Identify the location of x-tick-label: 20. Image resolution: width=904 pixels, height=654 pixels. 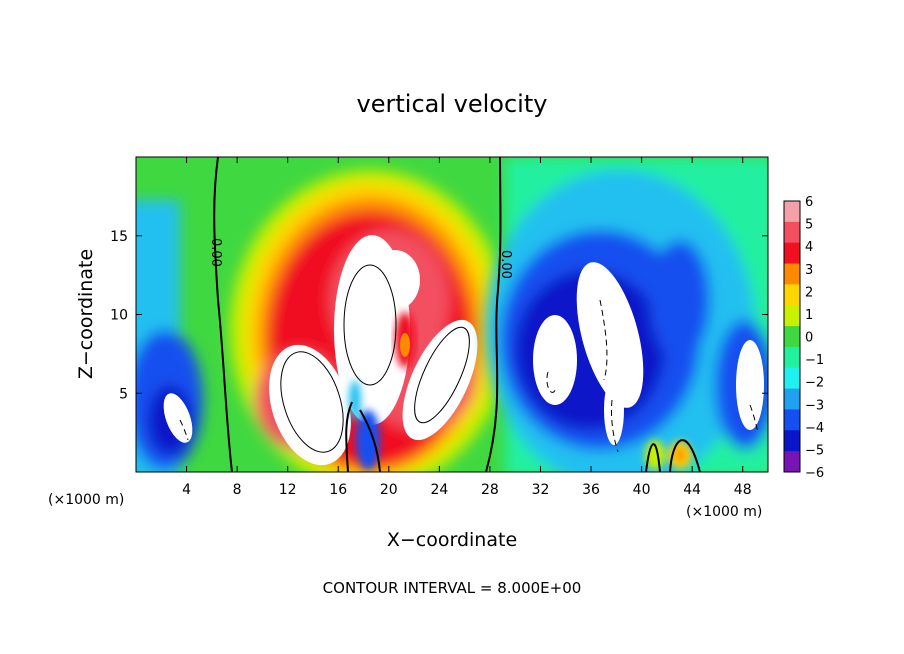
(389, 490).